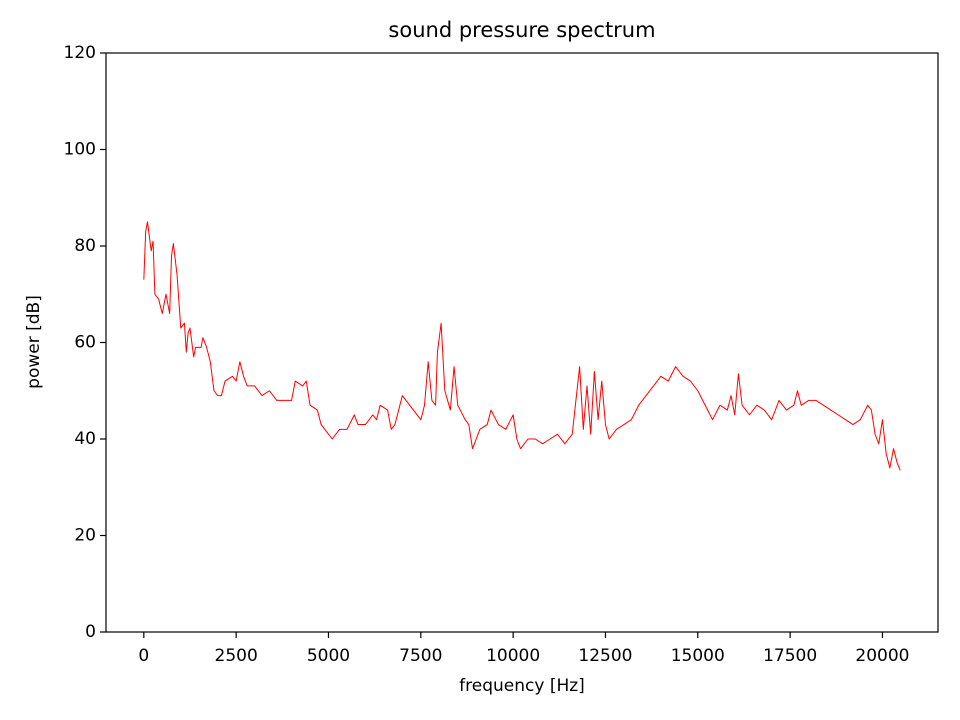  Describe the element at coordinates (143, 656) in the screenshot. I see `x-tick-label: 0` at that location.